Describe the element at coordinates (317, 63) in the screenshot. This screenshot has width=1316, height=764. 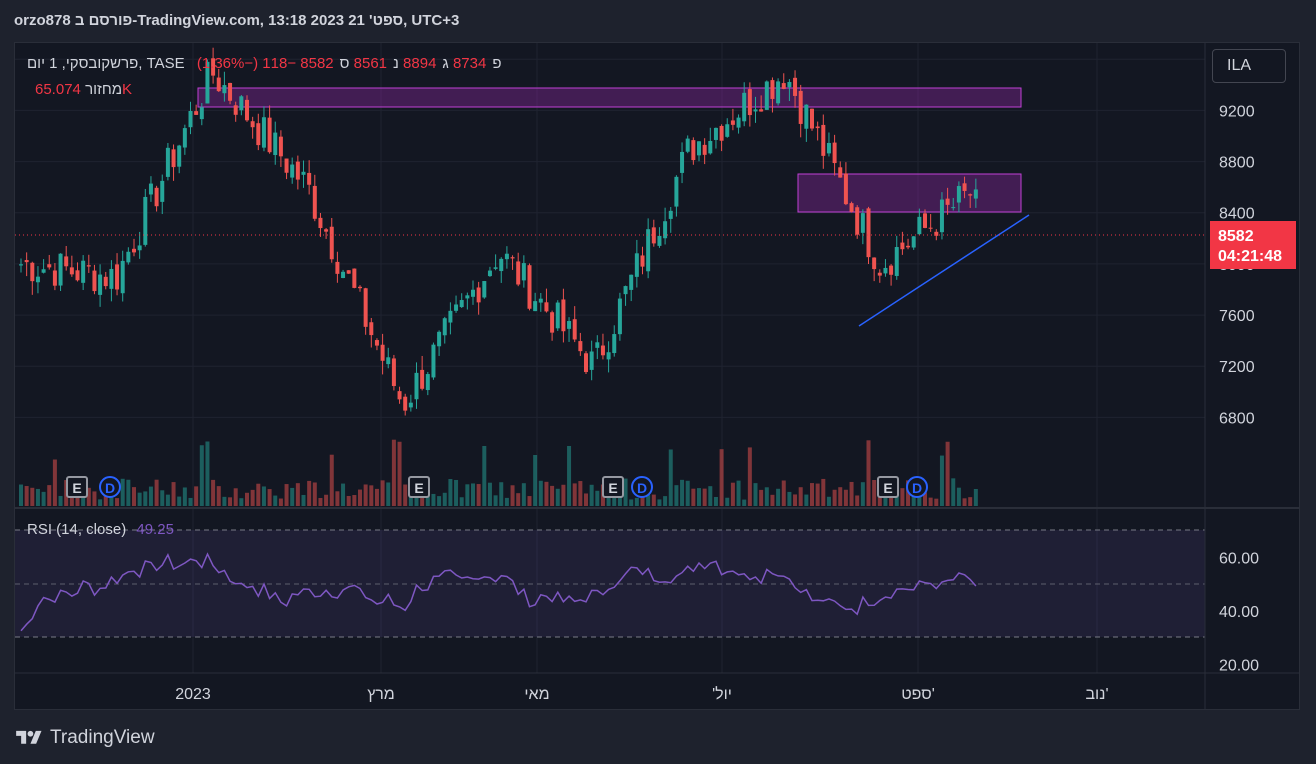
I see `close-value: 8582` at that location.